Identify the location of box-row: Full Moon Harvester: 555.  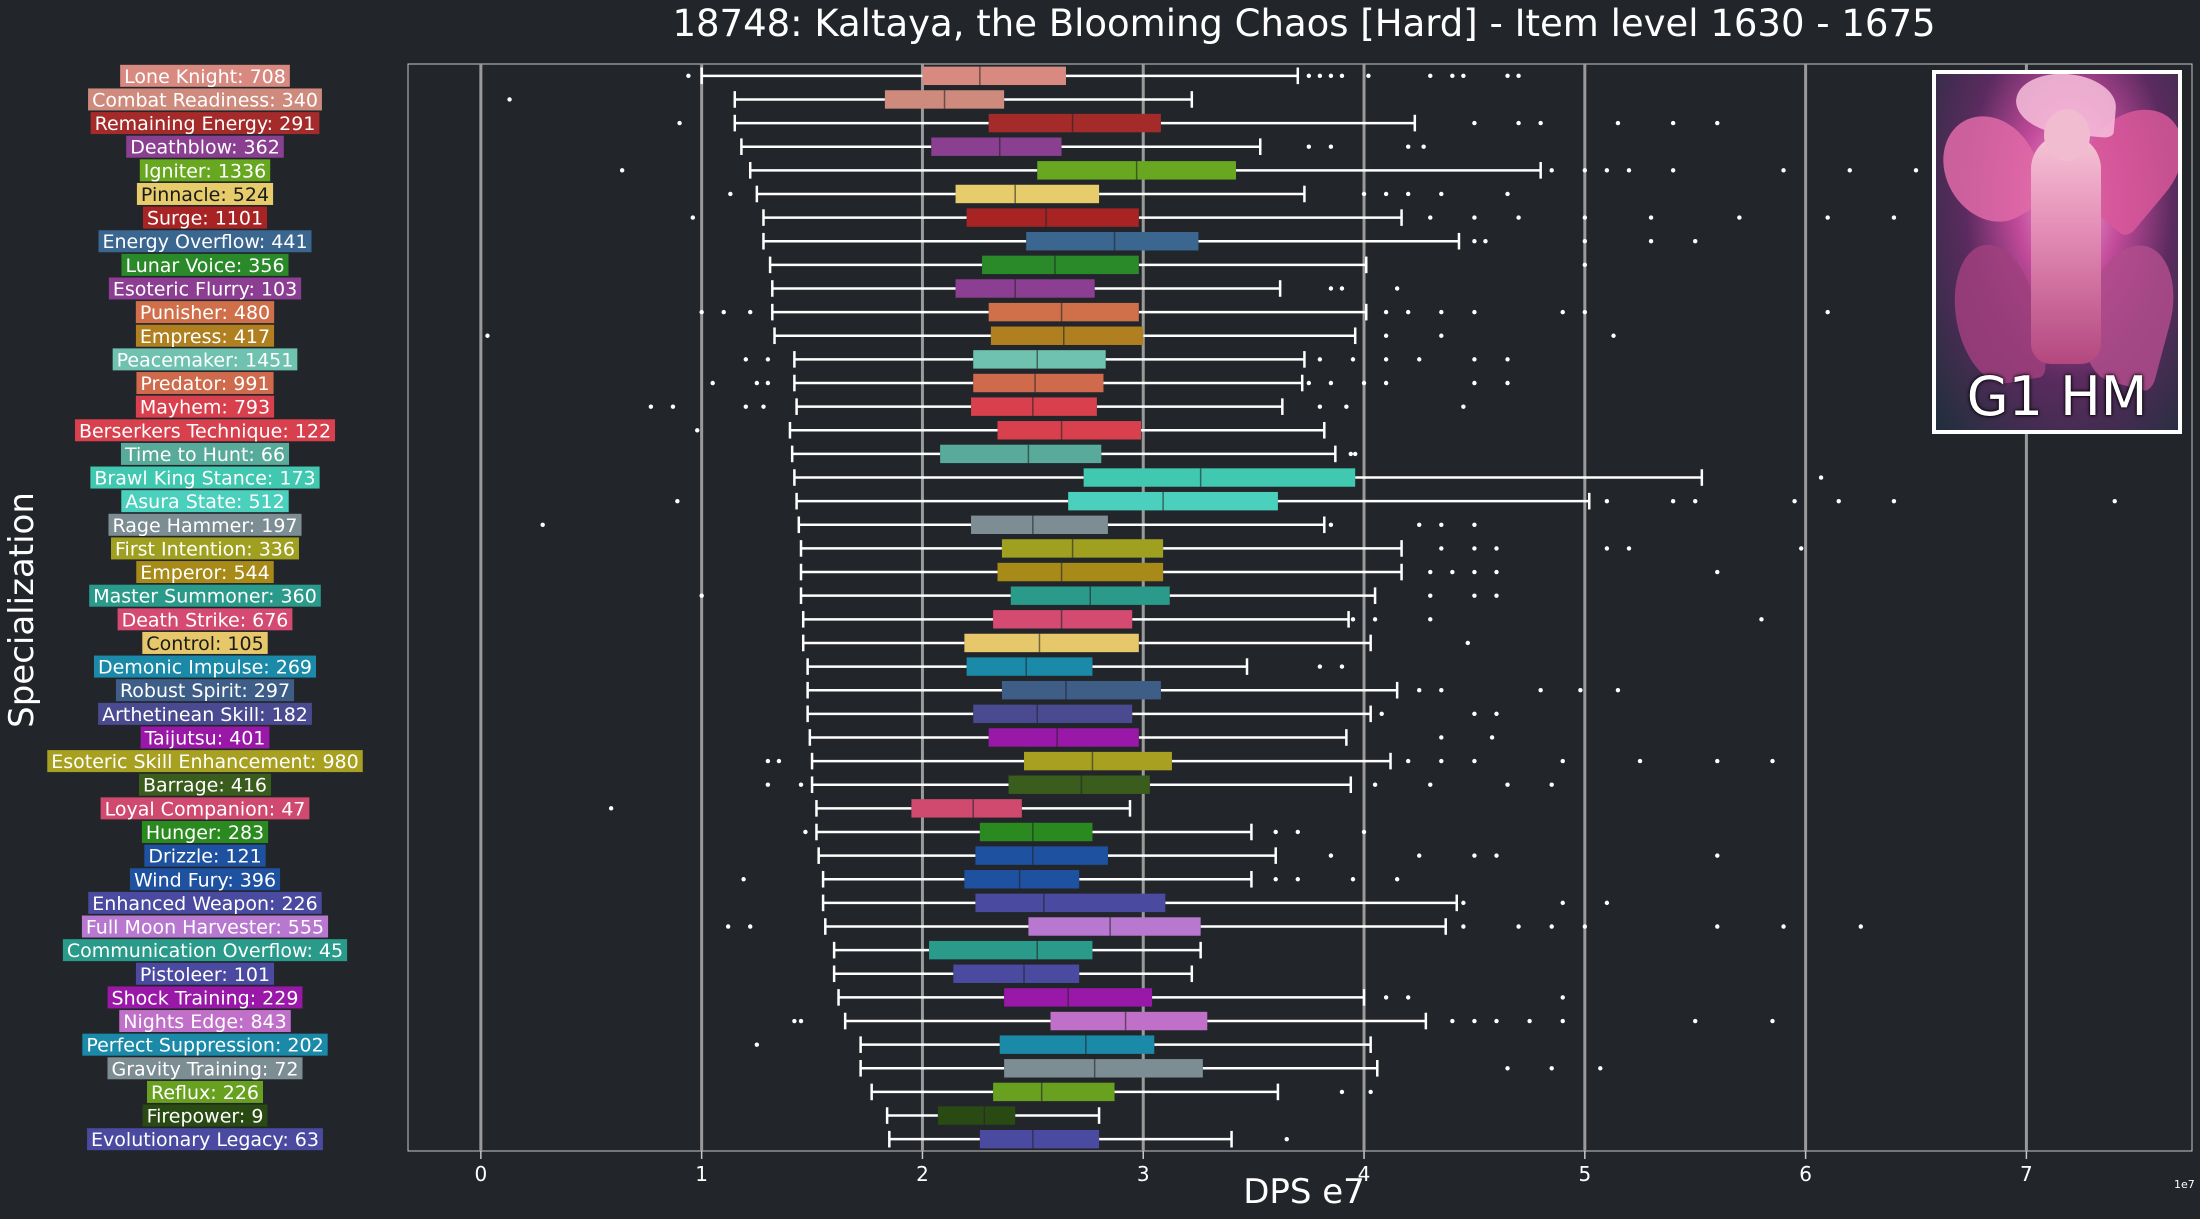
(972, 927).